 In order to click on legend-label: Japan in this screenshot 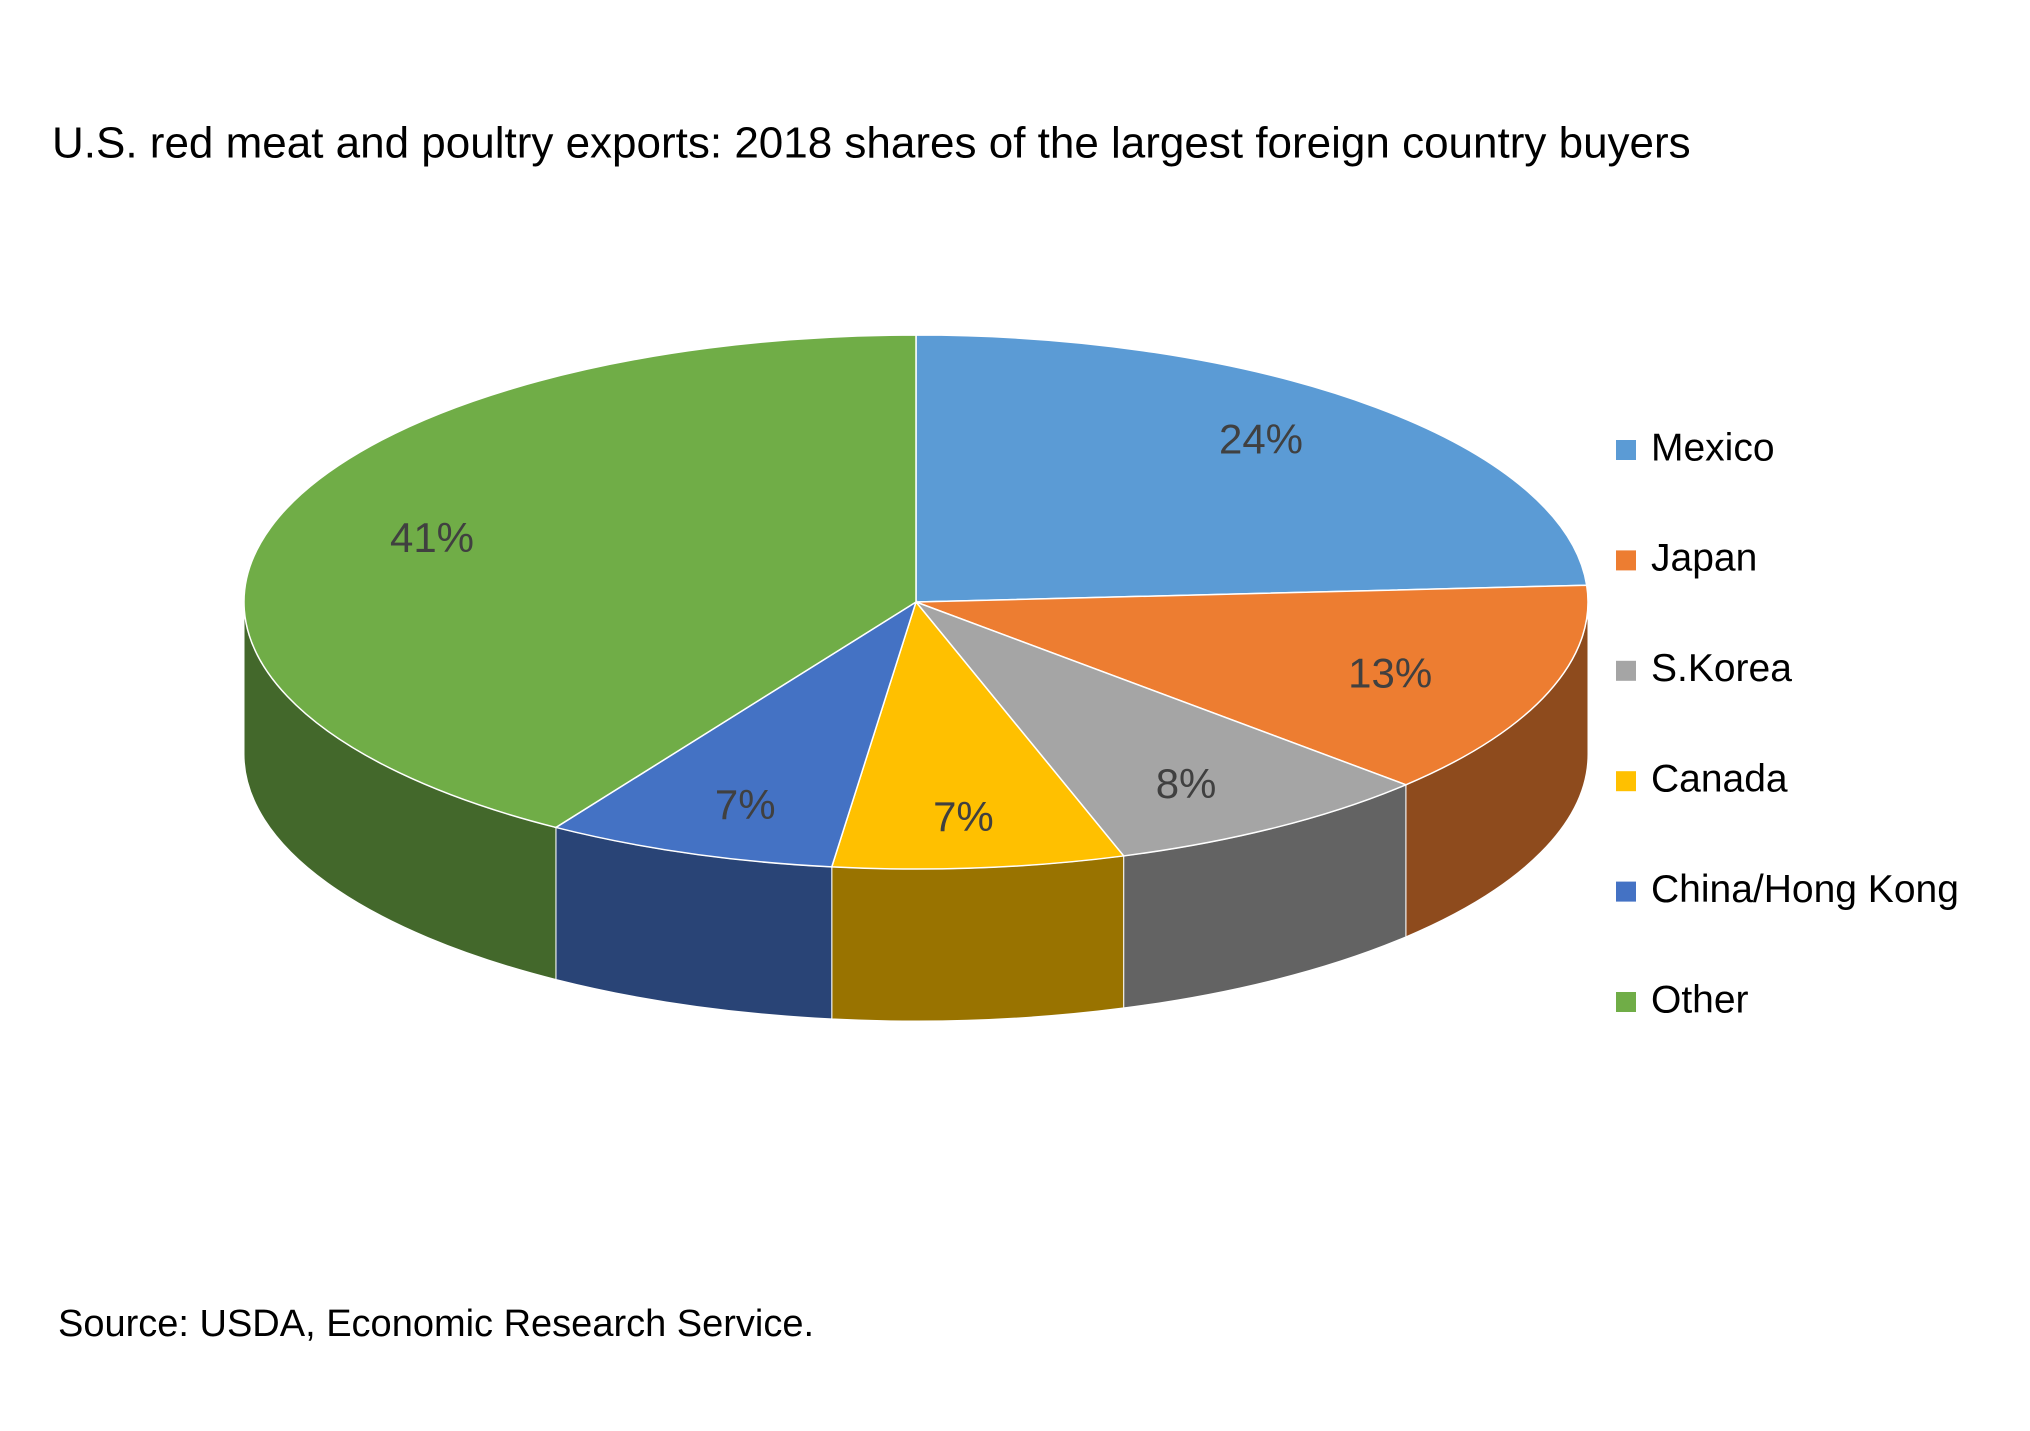, I will do `click(1704, 558)`.